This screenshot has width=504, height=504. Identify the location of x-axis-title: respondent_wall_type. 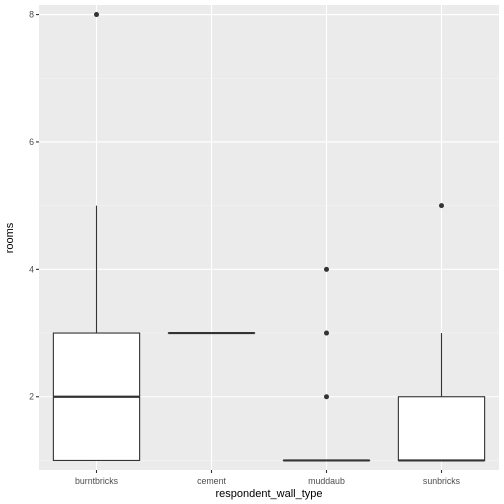
(268, 494).